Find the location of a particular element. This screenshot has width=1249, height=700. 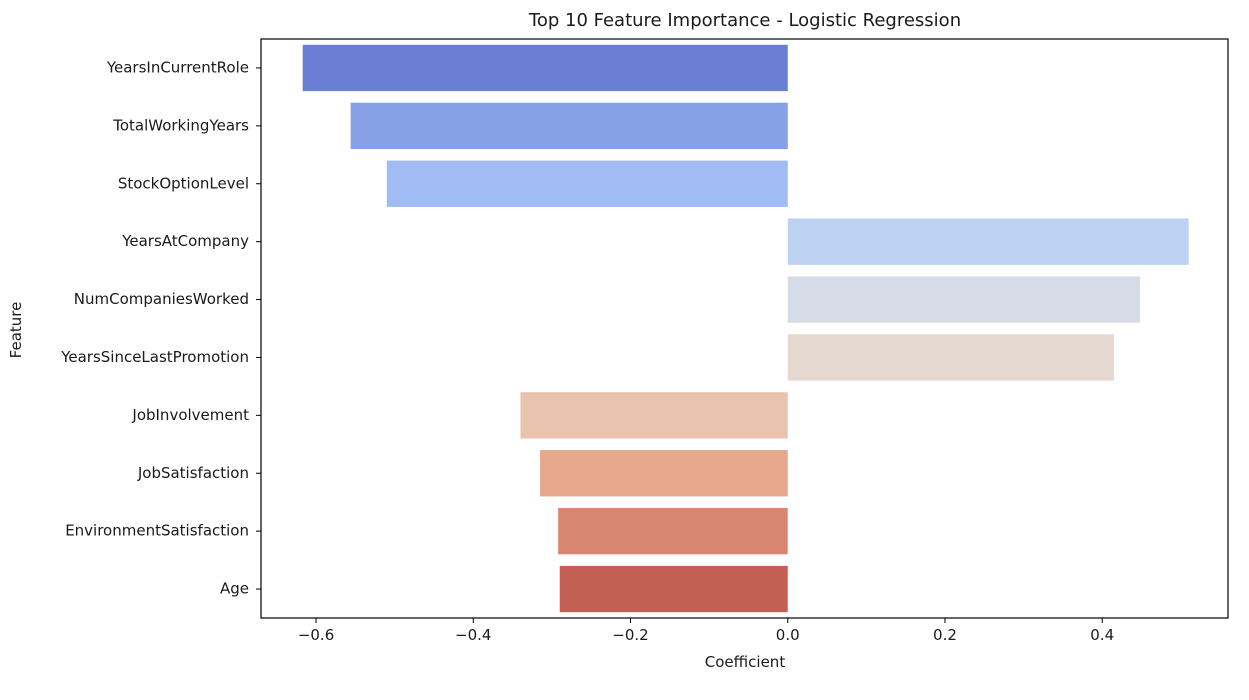

bar-yearsincurrentrole is located at coordinates (545, 68).